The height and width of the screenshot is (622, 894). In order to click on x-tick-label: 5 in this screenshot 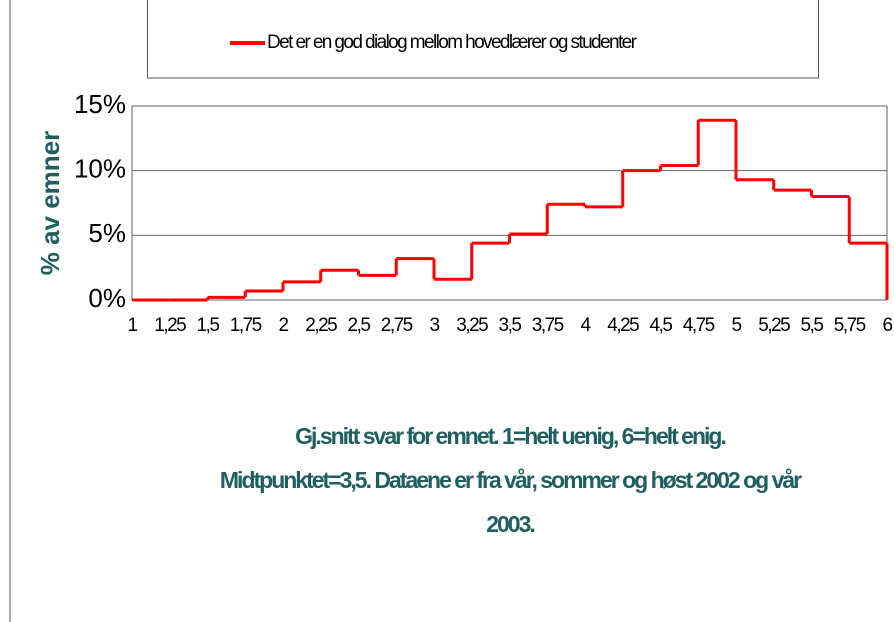, I will do `click(736, 325)`.